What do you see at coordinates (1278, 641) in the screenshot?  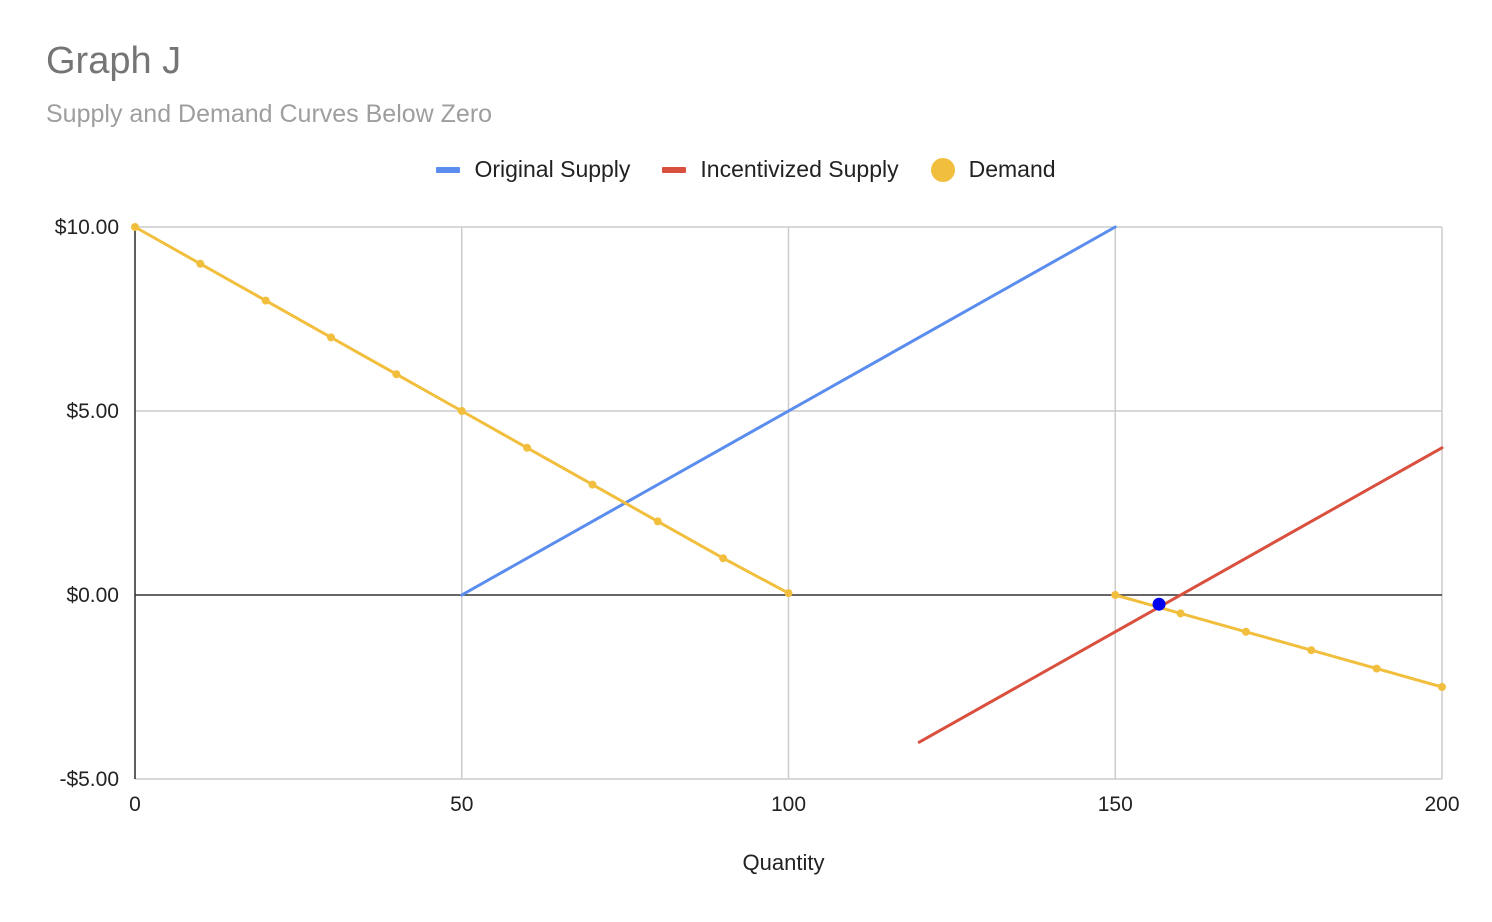 I see `series-line-demand` at bounding box center [1278, 641].